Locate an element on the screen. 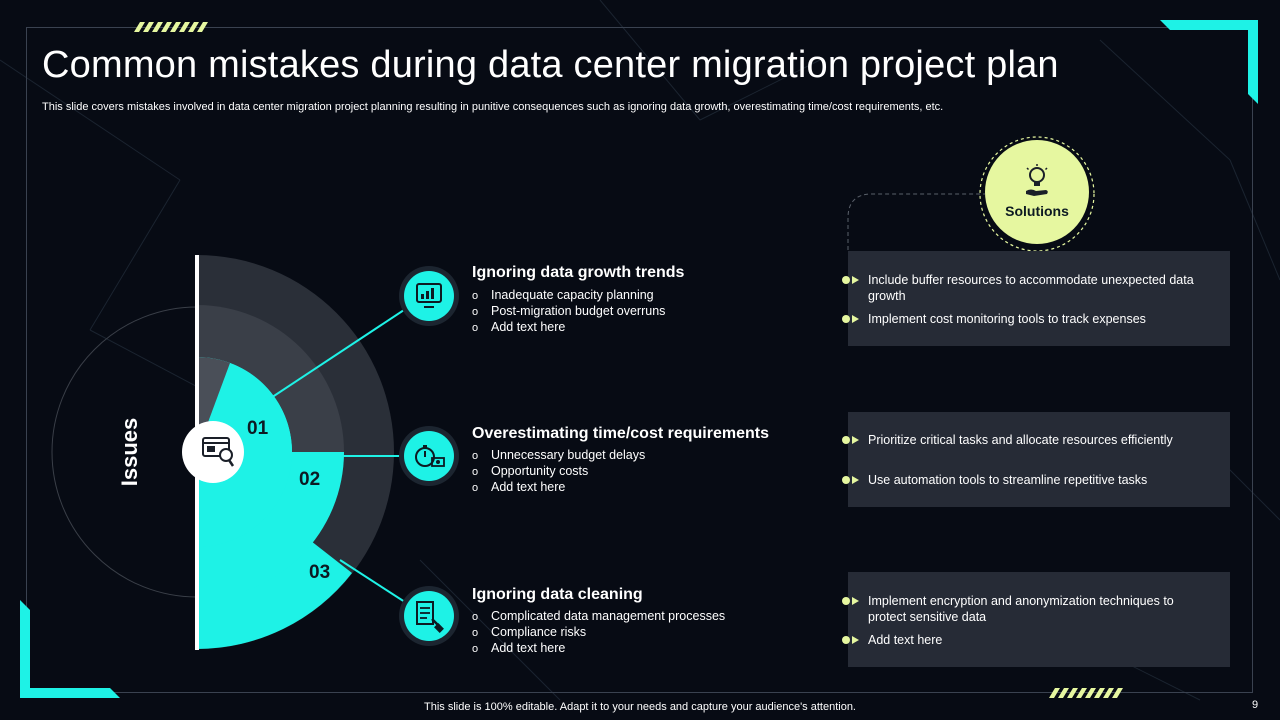 The width and height of the screenshot is (1280, 720). chart-monitor-icon is located at coordinates (429, 296).